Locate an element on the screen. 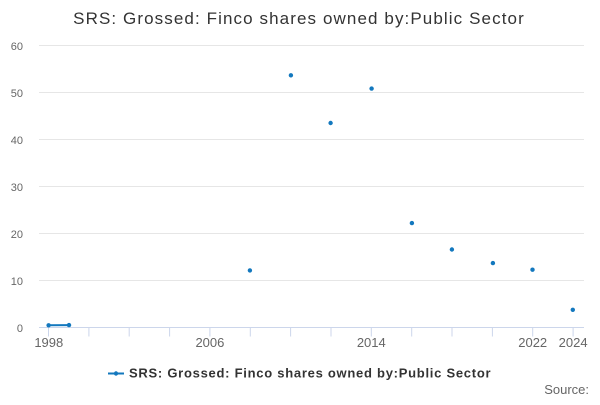 The width and height of the screenshot is (600, 405). svg-text: 10 is located at coordinates (17, 282).